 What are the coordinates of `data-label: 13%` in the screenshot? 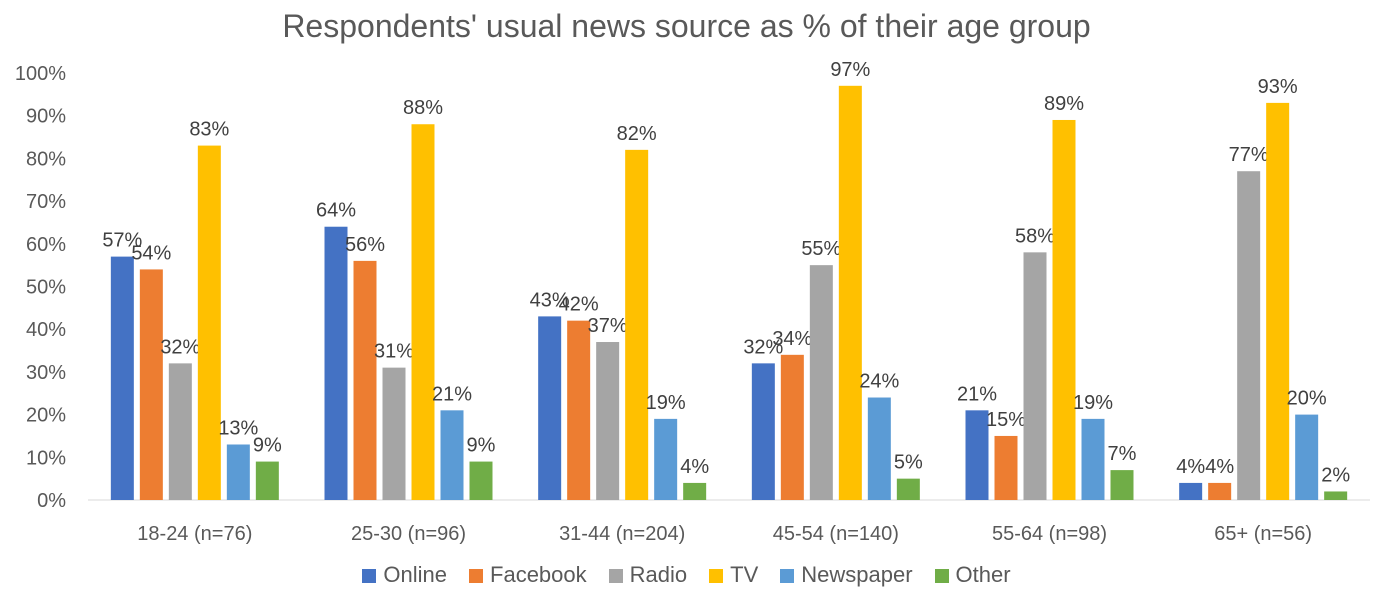 It's located at (238, 428).